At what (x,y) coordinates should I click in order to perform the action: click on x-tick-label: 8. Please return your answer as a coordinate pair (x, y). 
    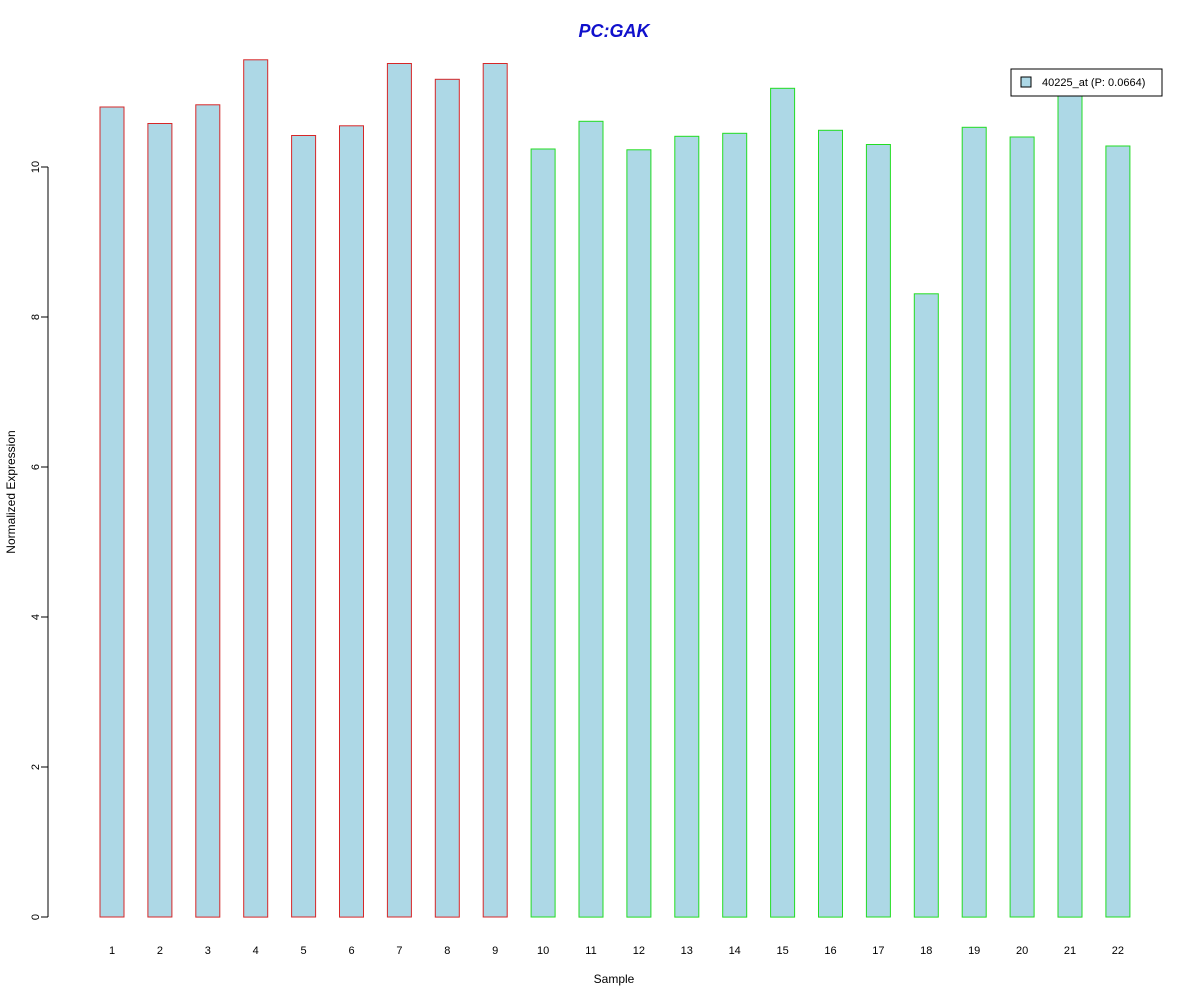
    Looking at the image, I should click on (447, 951).